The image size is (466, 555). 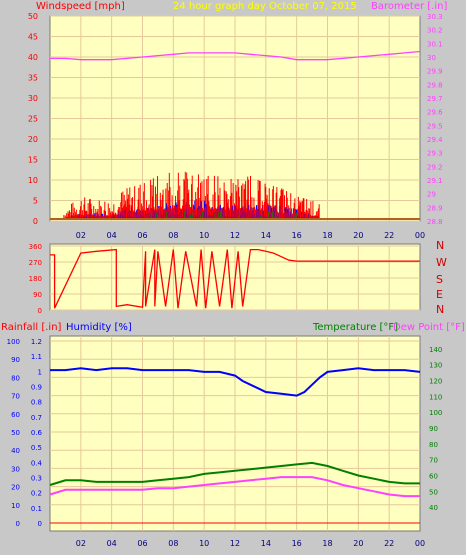 What do you see at coordinates (435, 350) in the screenshot?
I see `temperature-tick-label: 140` at bounding box center [435, 350].